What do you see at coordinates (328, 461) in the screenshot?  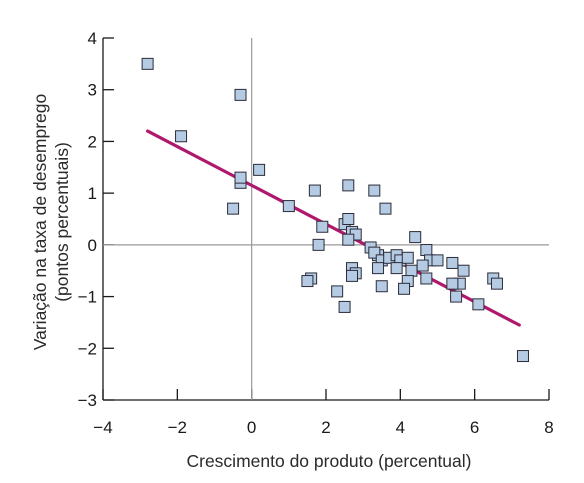 I see `x-axis-title: Crescimento do produto (percentual)` at bounding box center [328, 461].